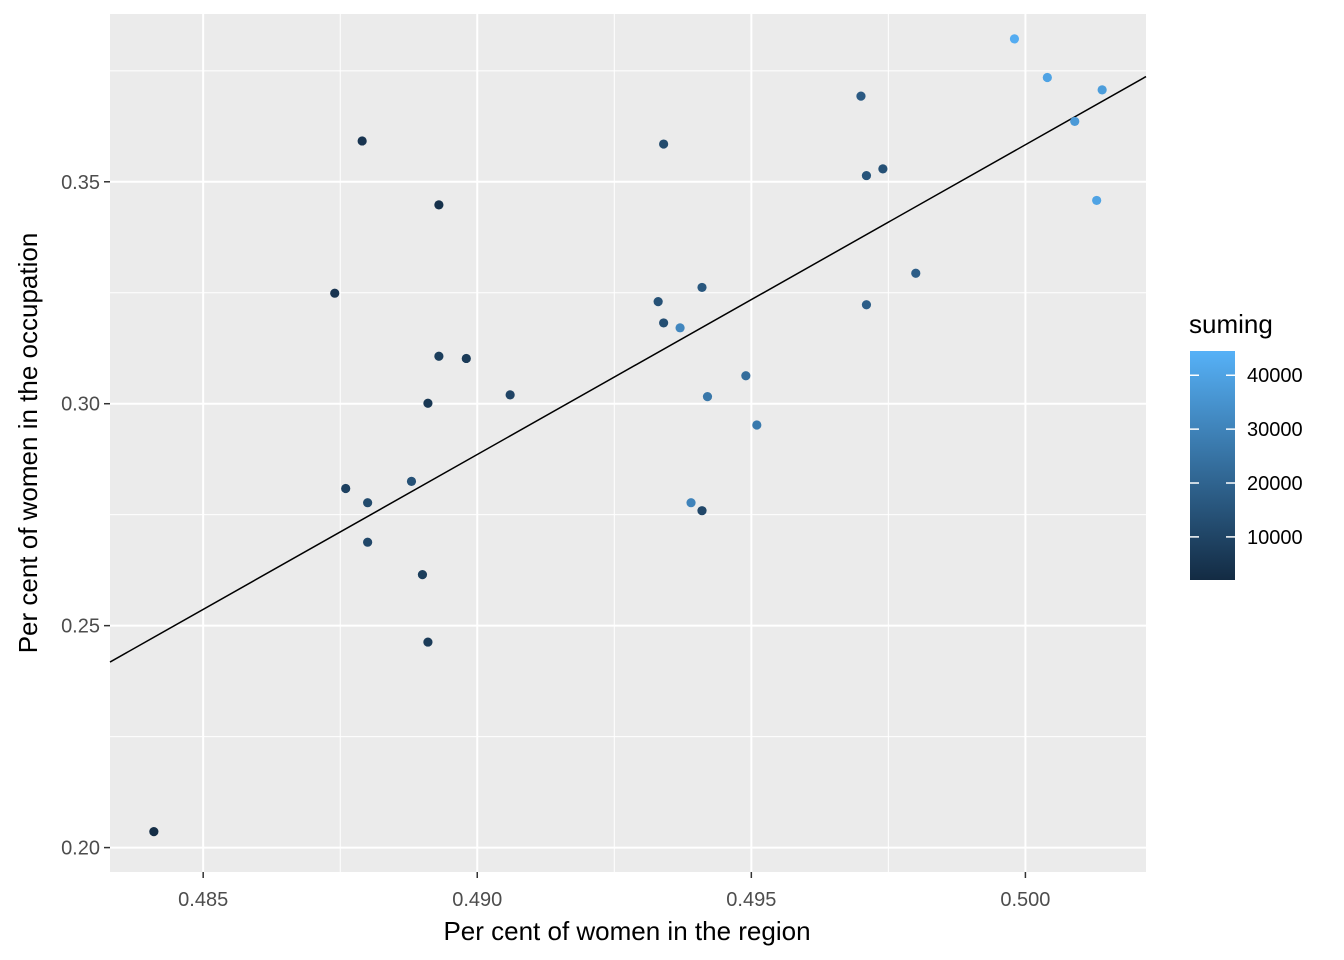 The width and height of the screenshot is (1344, 960). Describe the element at coordinates (1275, 484) in the screenshot. I see `colorbar-label: 20000` at that location.